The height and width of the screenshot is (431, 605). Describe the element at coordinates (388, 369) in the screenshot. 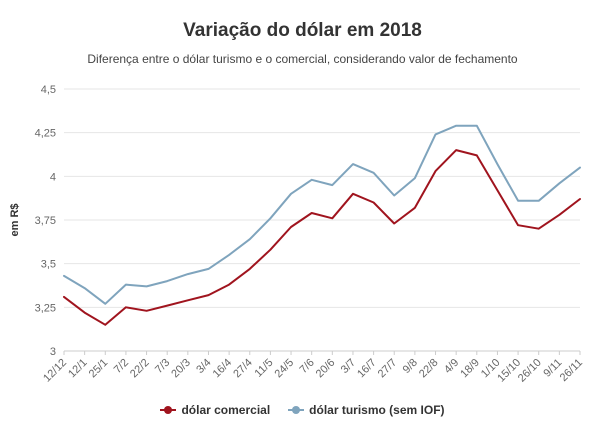

I see `x-tick-label: 27/7` at that location.